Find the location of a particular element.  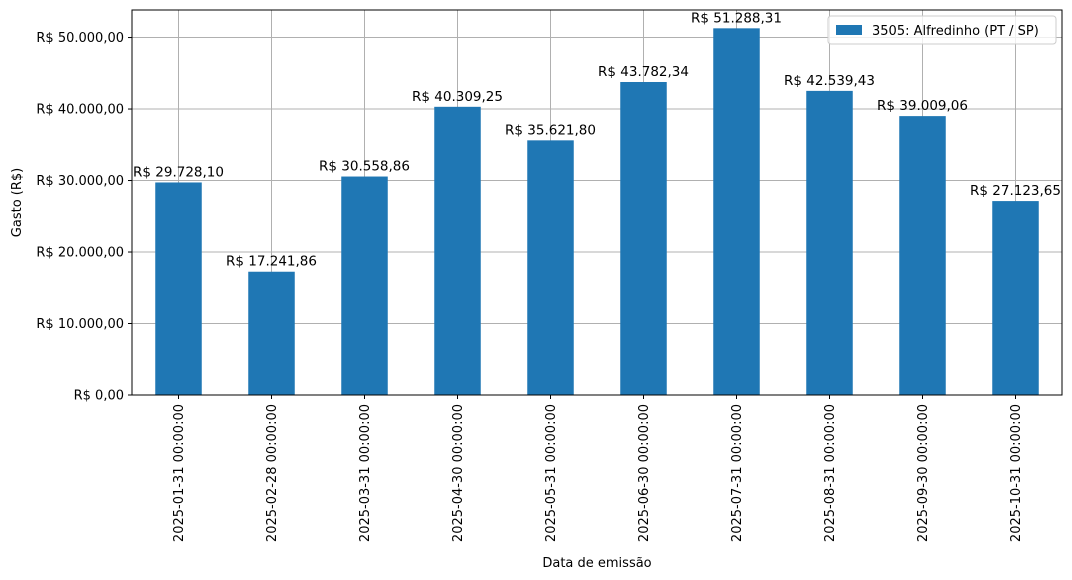

data-label: R$ 40.309,25 is located at coordinates (457, 97).